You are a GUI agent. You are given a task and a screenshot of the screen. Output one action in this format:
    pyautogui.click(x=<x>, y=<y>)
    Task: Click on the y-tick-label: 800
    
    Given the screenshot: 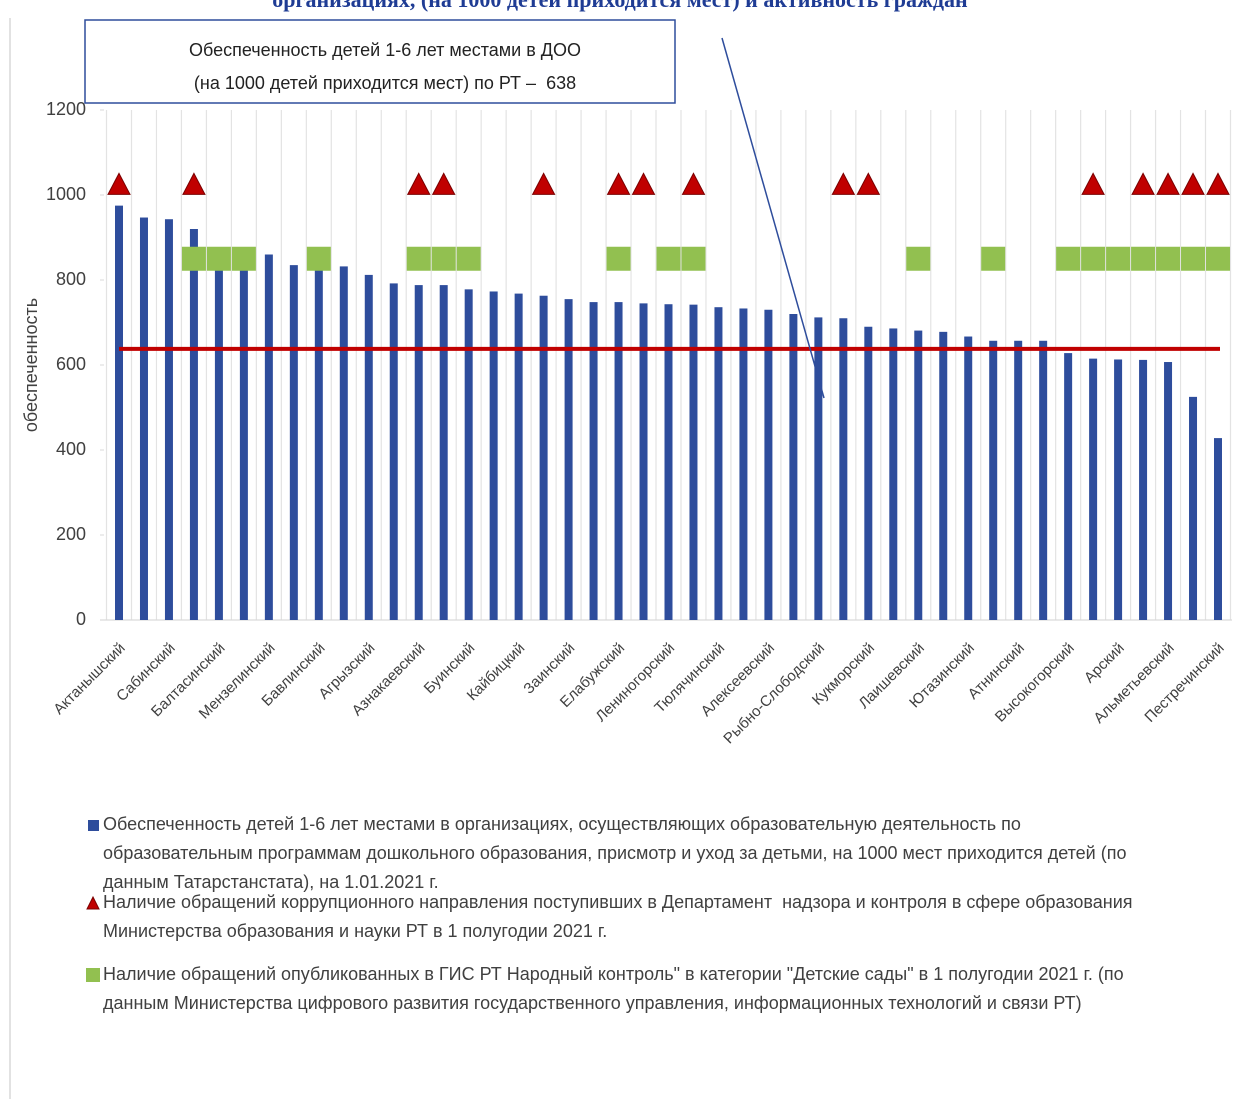 What is the action you would take?
    pyautogui.click(x=71, y=279)
    